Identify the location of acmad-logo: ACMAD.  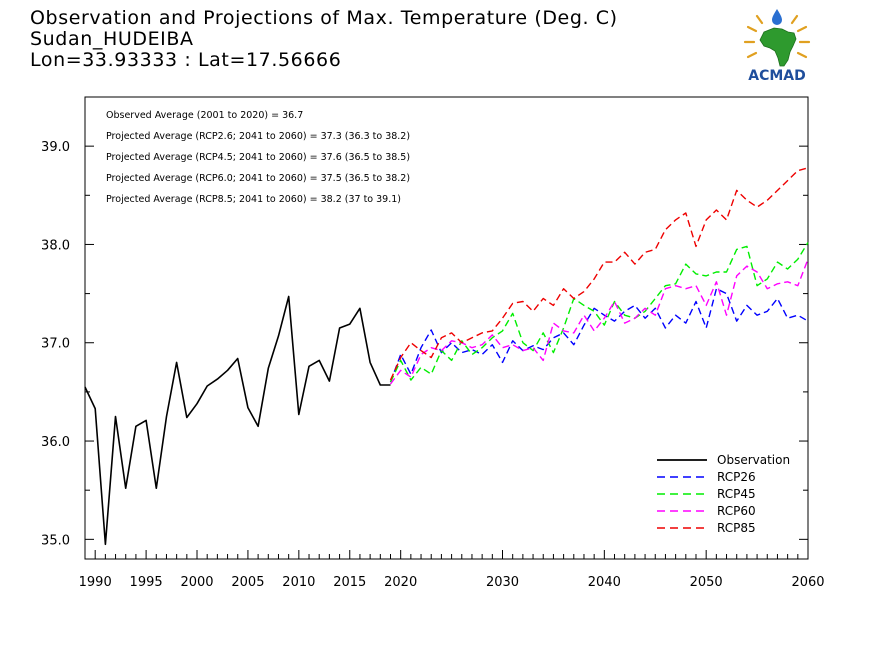
(777, 46).